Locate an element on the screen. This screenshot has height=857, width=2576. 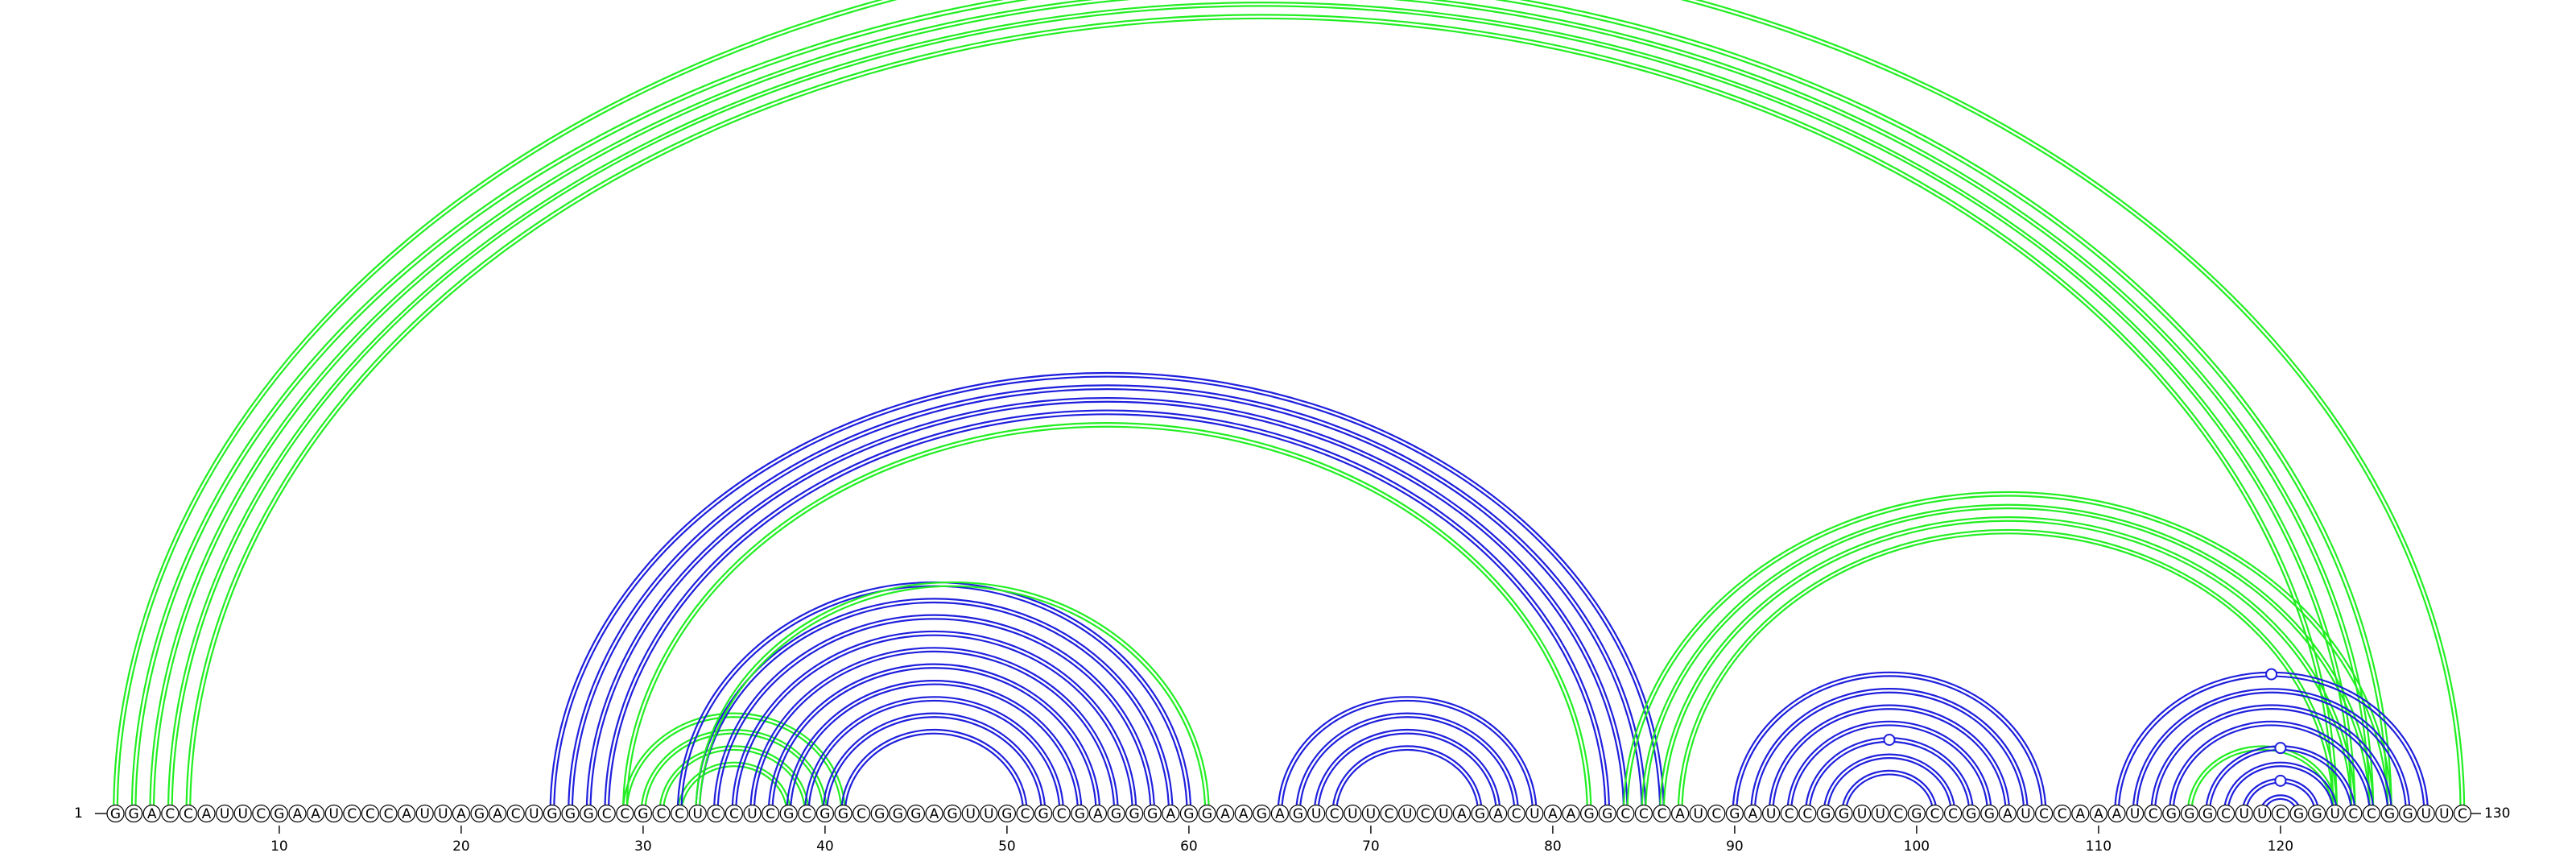
arc-marker is located at coordinates (1889, 739).